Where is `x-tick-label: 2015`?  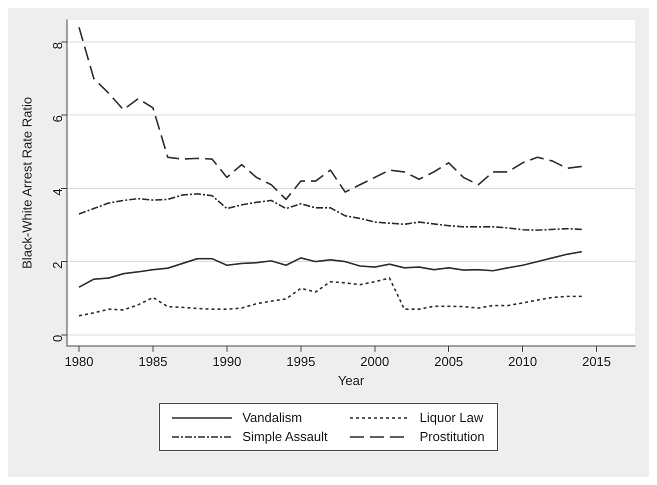 x-tick-label: 2015 is located at coordinates (597, 362).